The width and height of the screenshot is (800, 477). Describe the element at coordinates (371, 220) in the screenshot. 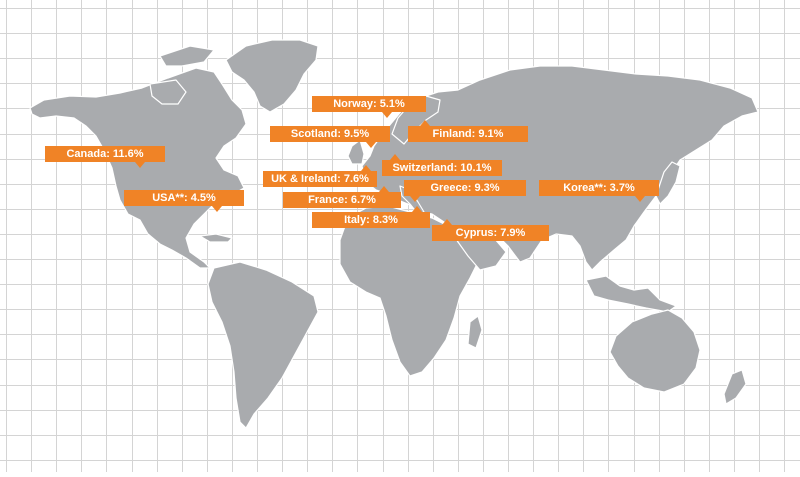

I see `callout-italy-text: Italy: 8.3%` at that location.